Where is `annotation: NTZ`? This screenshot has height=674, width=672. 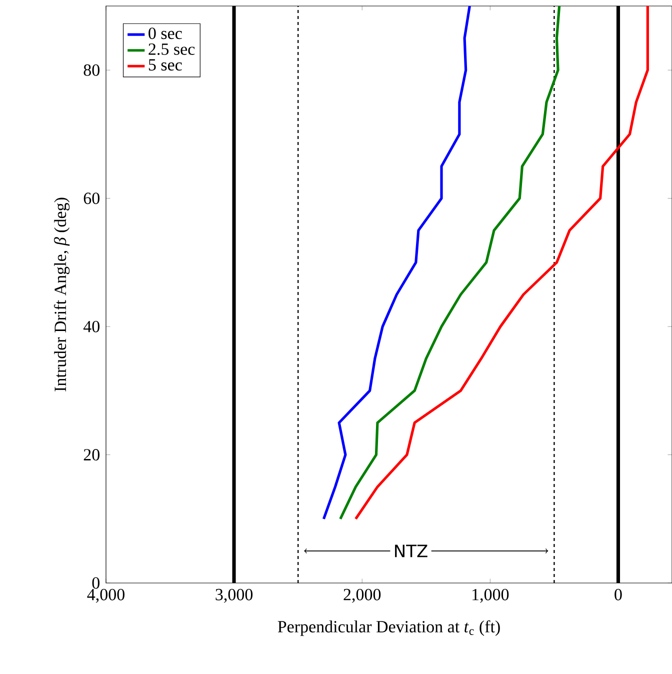
annotation: NTZ is located at coordinates (411, 551).